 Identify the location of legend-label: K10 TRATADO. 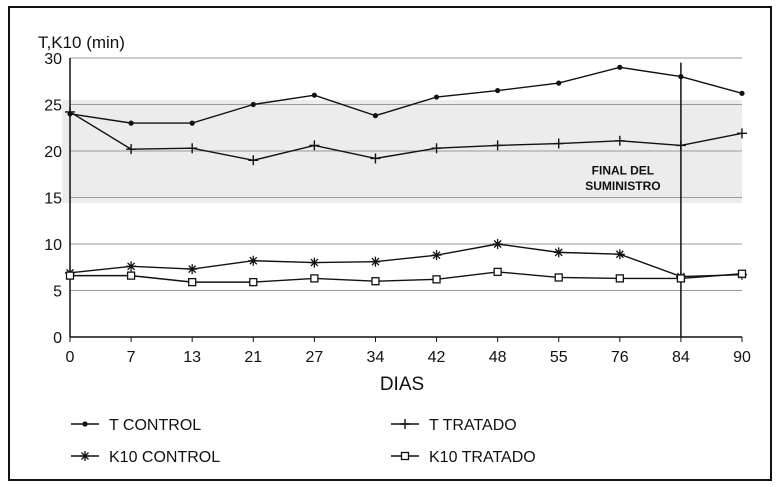
(482, 457).